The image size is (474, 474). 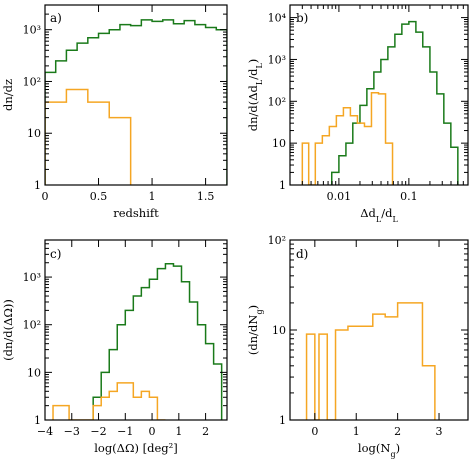 I want to click on x-tick-label: −4, so click(x=45, y=431).